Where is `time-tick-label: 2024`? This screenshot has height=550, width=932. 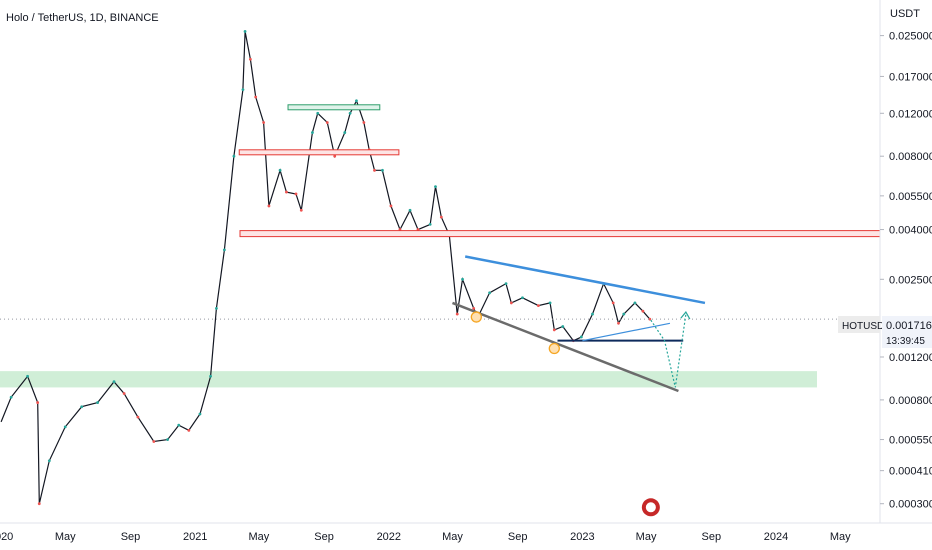 time-tick-label: 2024 is located at coordinates (776, 537).